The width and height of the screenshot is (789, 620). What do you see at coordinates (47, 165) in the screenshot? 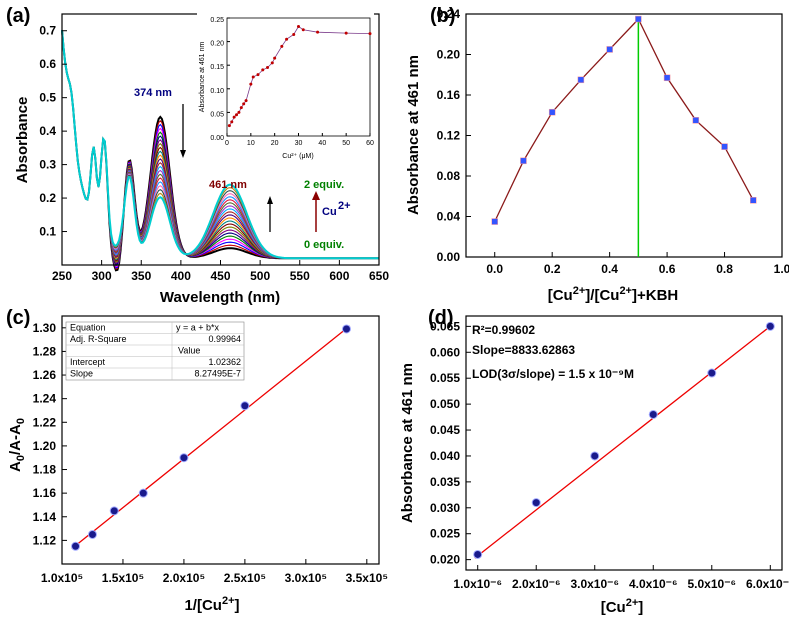
I see `a-ytick-label: 0.3` at bounding box center [47, 165].